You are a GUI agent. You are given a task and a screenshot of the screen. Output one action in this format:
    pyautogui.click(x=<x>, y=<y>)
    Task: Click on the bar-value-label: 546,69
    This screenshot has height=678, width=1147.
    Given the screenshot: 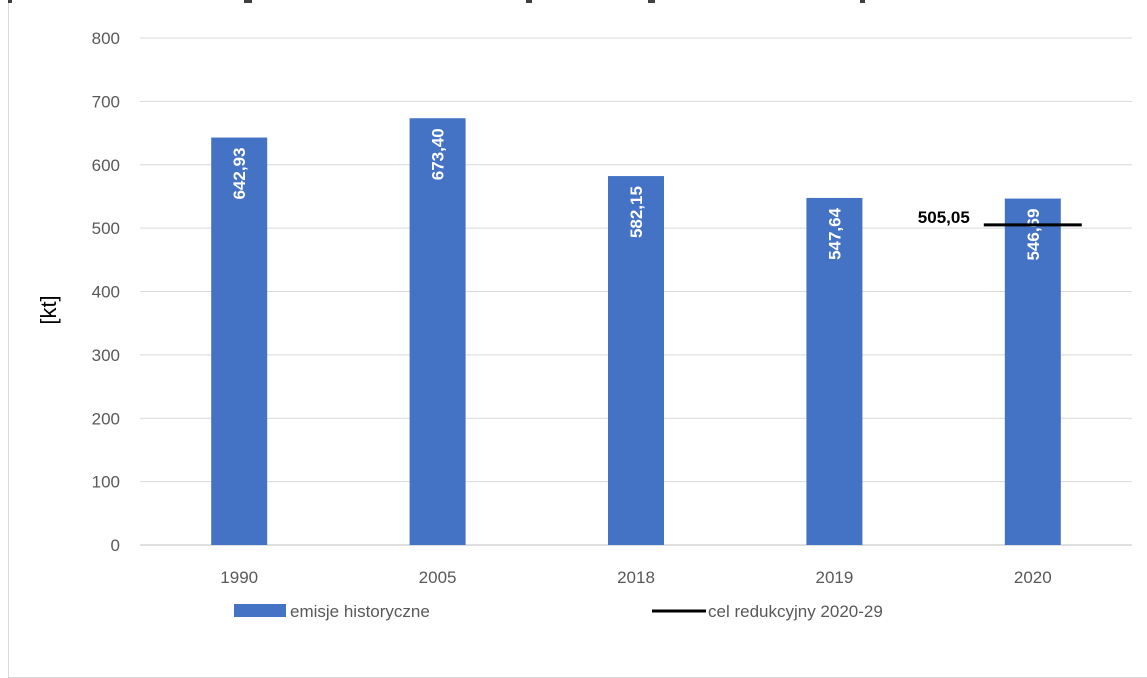 What is the action you would take?
    pyautogui.click(x=1033, y=235)
    